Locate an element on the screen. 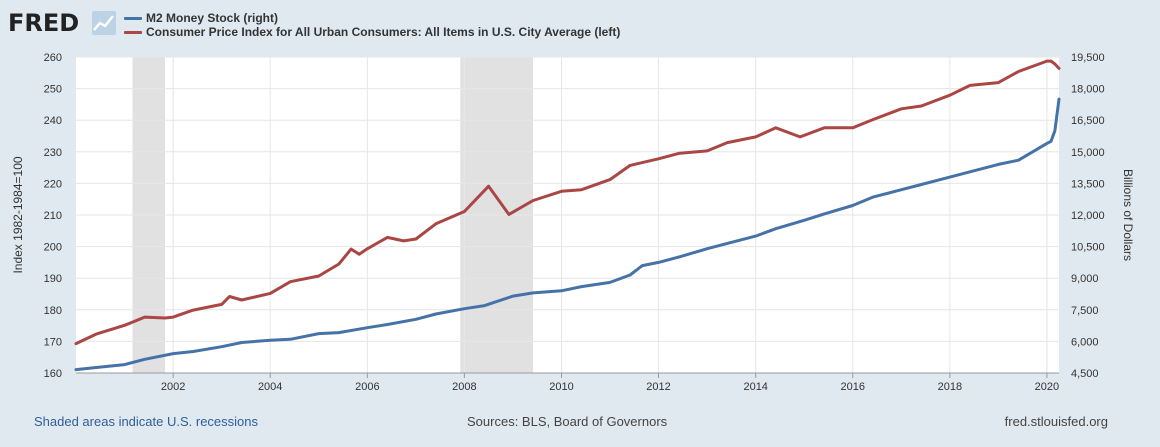 This screenshot has width=1160, height=447. legend-swatch-cpi is located at coordinates (133, 32).